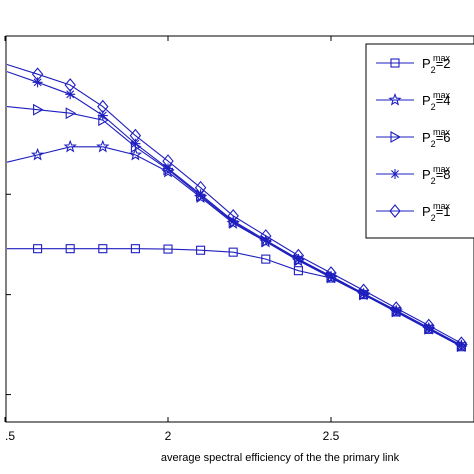  Describe the element at coordinates (419, 141) in the screenshot. I see `legend-box` at that location.